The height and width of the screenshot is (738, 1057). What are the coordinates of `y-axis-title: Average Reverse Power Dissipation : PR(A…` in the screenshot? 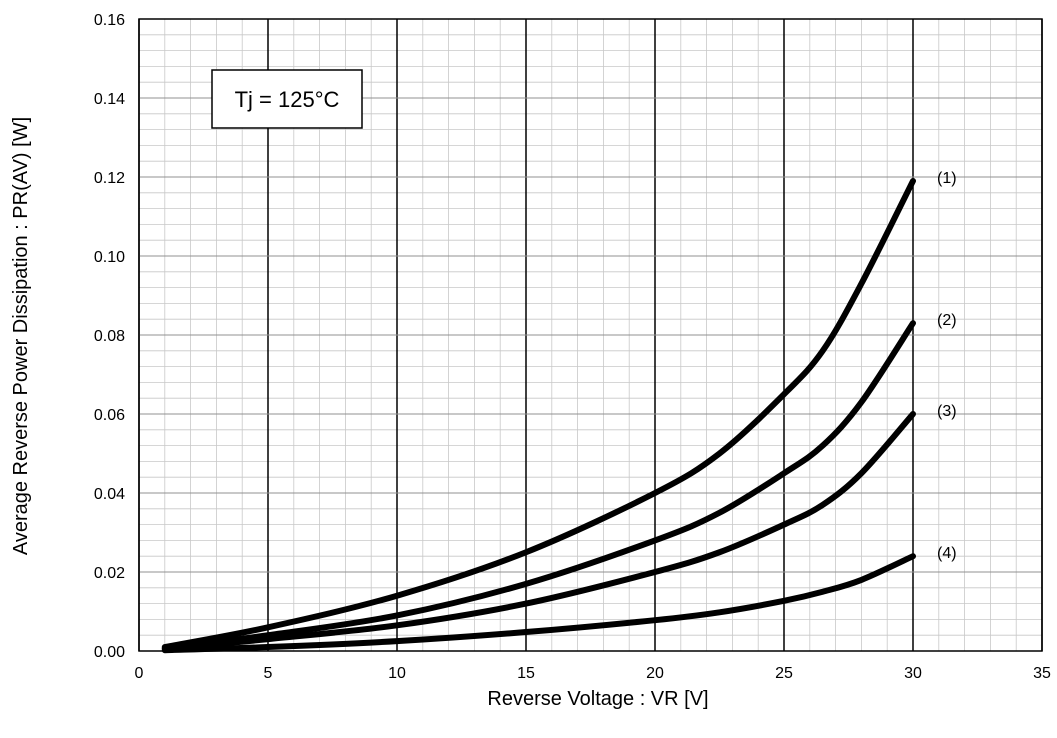 It's located at (21, 336).